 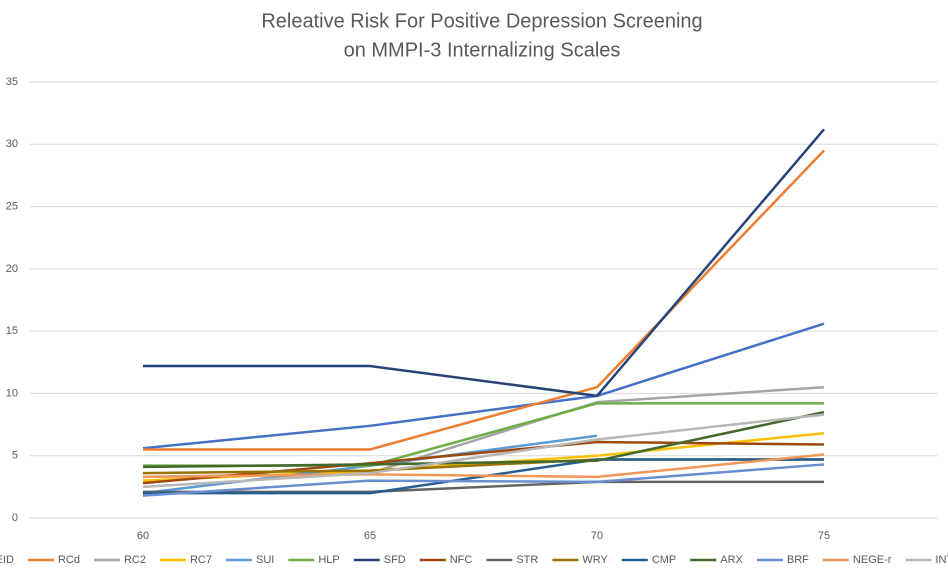 I want to click on legend-label: RCd, so click(x=69, y=560).